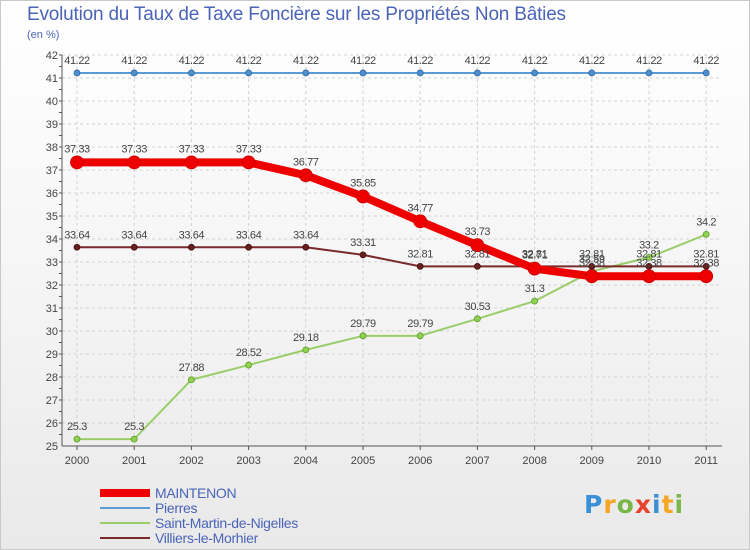 Image resolution: width=750 pixels, height=550 pixels. I want to click on y-tick-label: 31, so click(52, 309).